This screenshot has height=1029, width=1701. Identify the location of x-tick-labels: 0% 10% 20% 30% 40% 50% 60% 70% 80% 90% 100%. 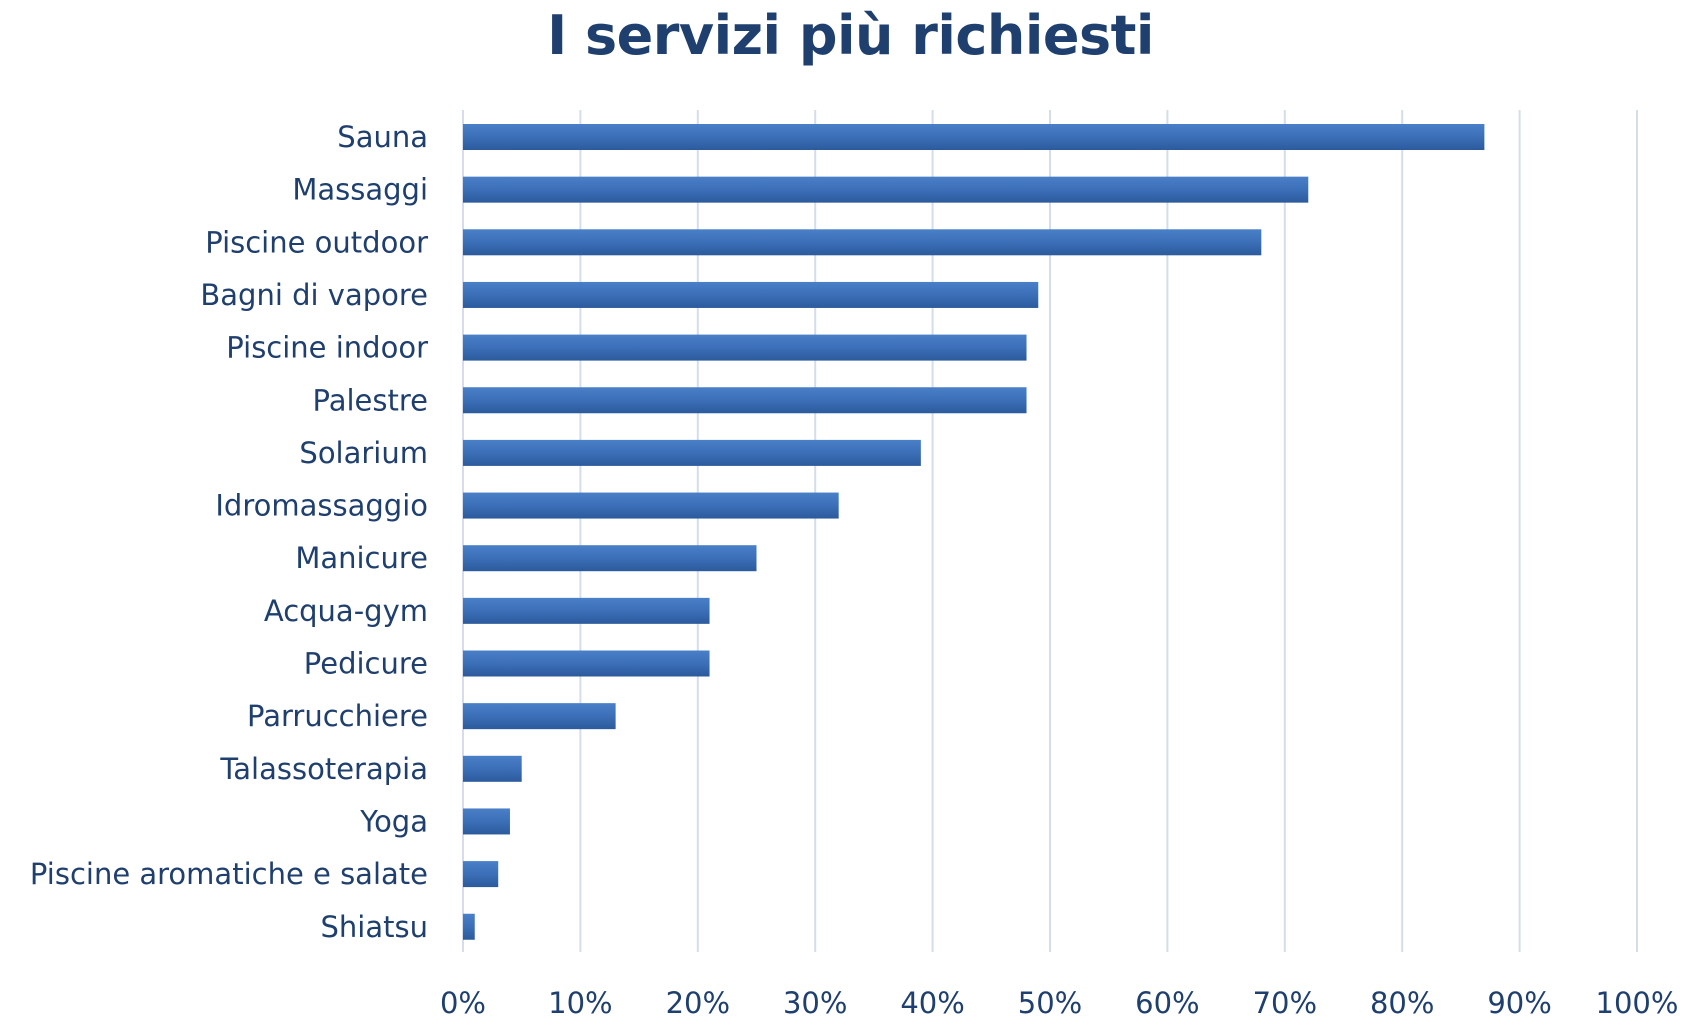
(1059, 1003).